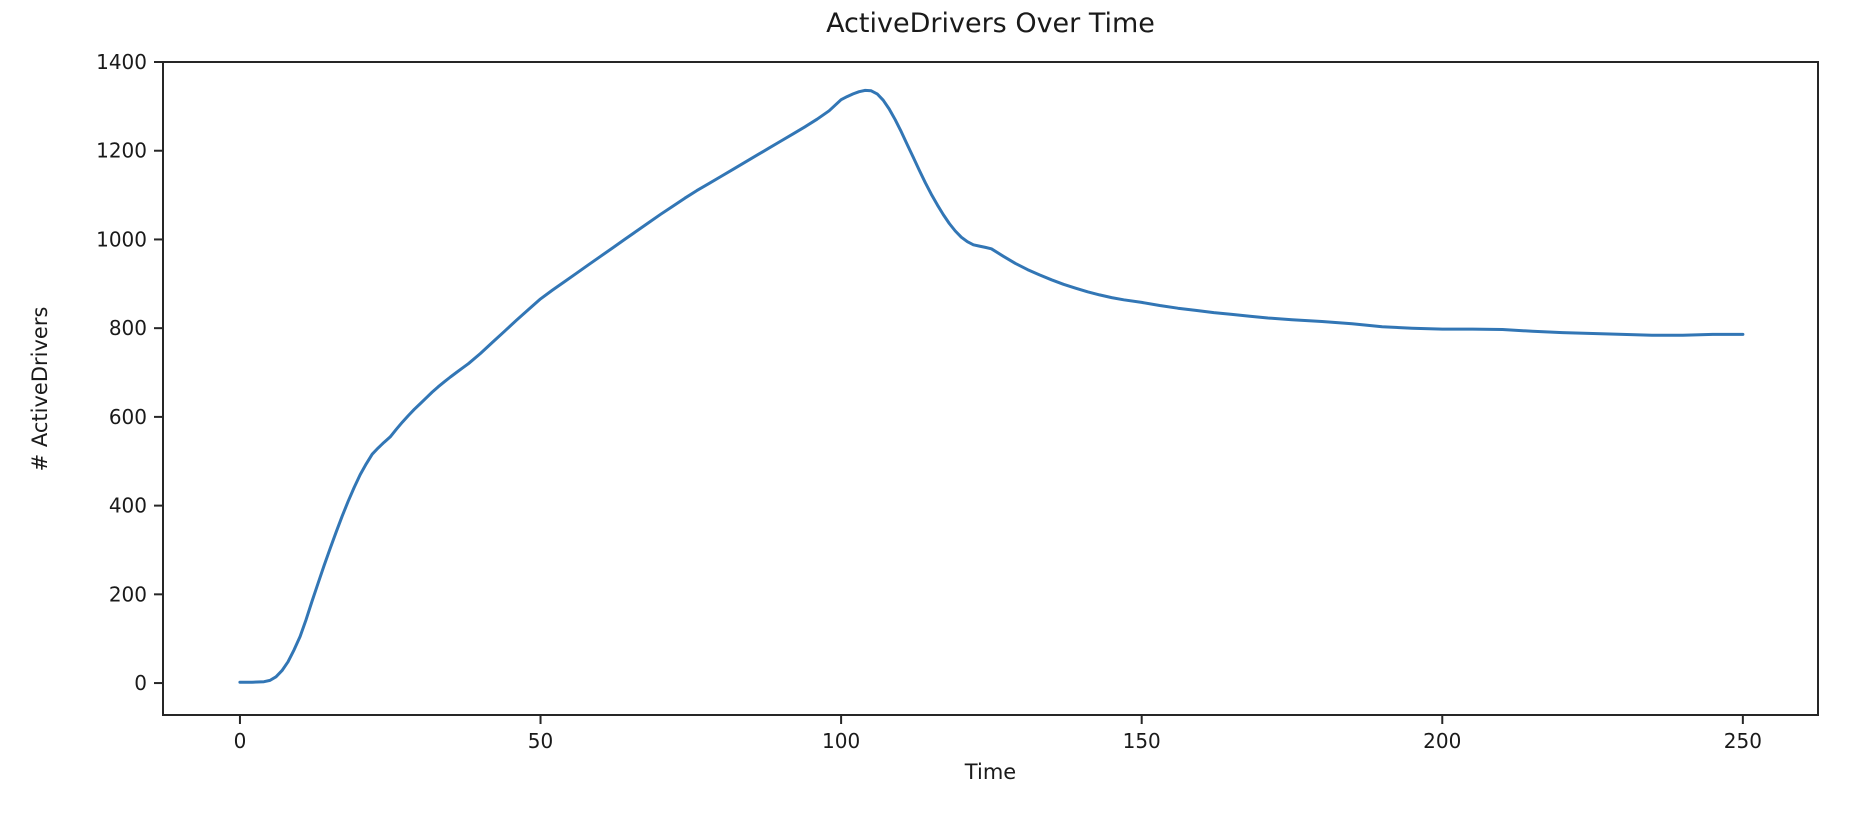 The height and width of the screenshot is (816, 1860). What do you see at coordinates (128, 594) in the screenshot?
I see `y-tick-label: 200` at bounding box center [128, 594].